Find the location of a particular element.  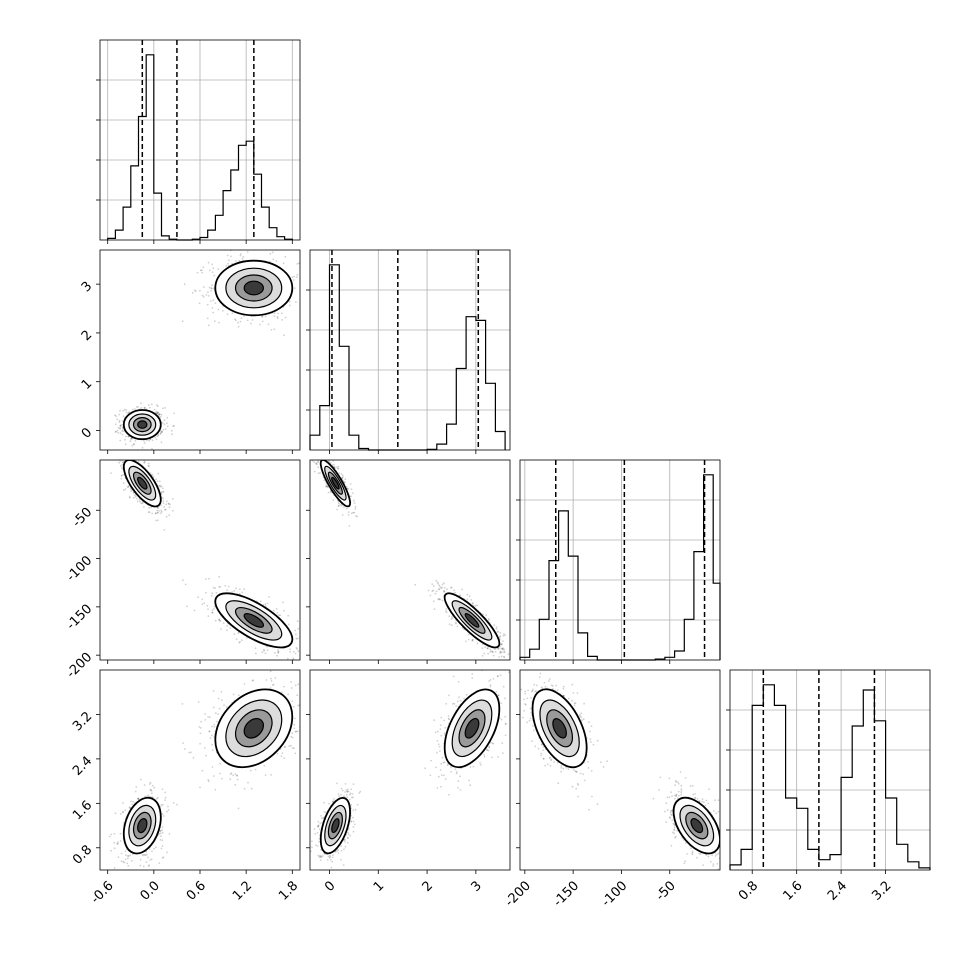

hist-panel-bg is located at coordinates (410, 350).